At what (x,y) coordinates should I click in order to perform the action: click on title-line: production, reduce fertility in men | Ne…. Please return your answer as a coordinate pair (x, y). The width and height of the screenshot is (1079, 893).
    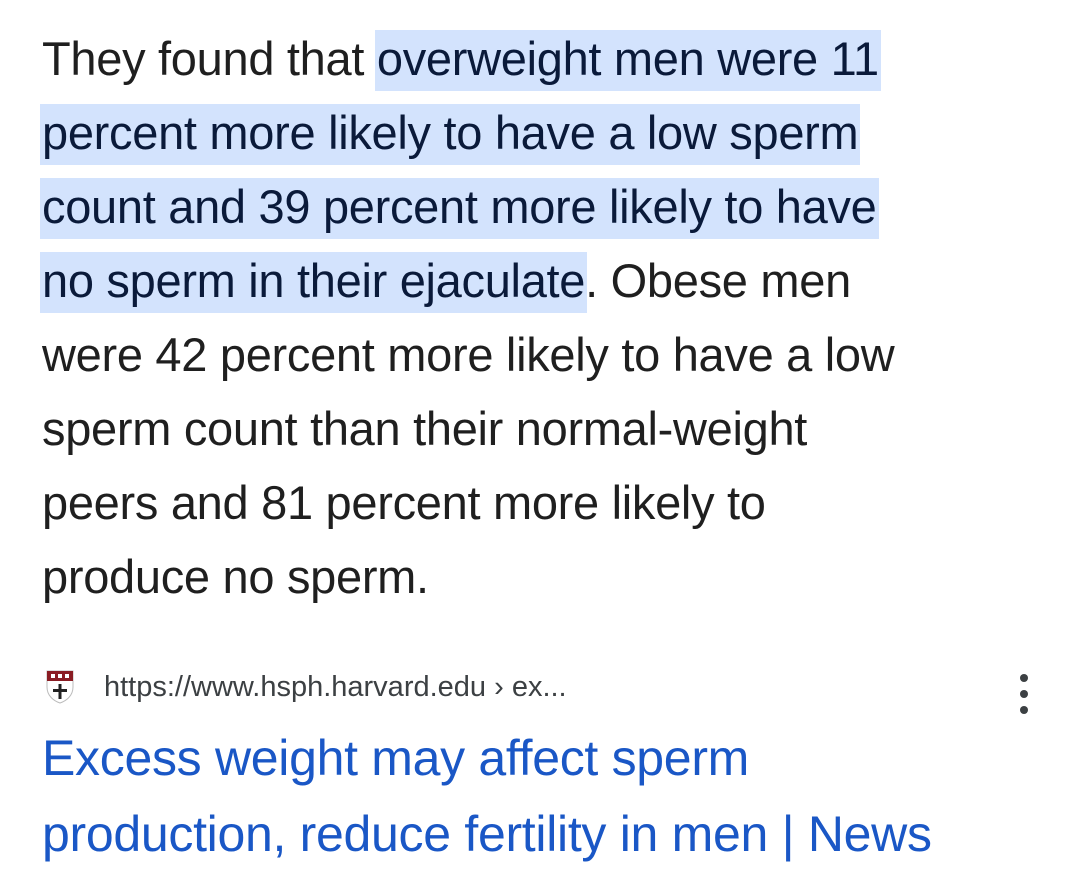
    Looking at the image, I should click on (487, 834).